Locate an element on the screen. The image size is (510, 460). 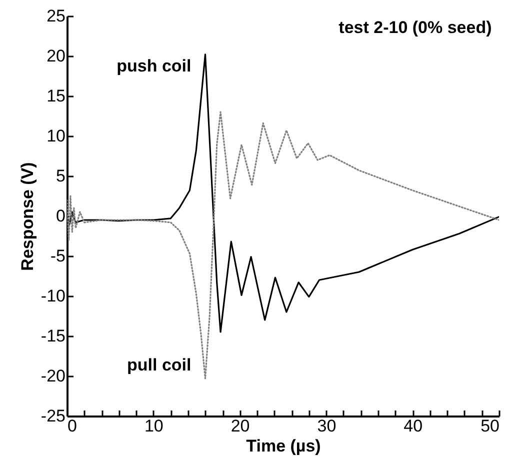
x-tick-label: 40 is located at coordinates (413, 426).